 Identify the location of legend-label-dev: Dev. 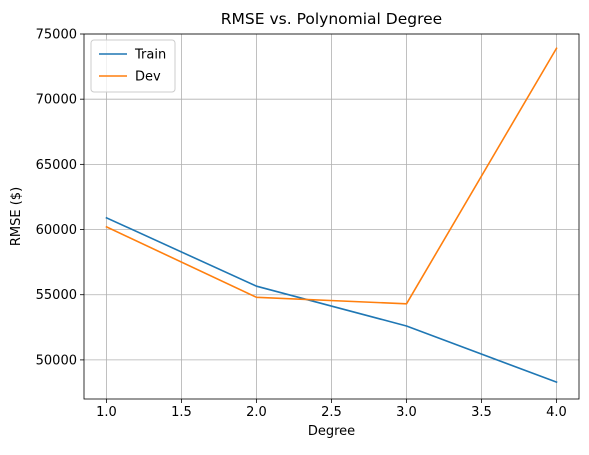
(148, 77).